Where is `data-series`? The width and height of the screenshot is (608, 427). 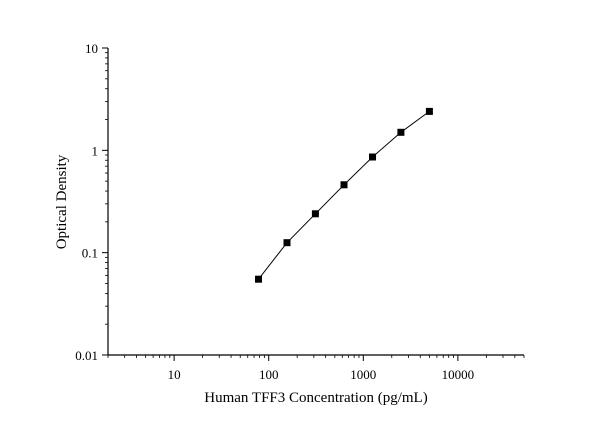 data-series is located at coordinates (344, 195).